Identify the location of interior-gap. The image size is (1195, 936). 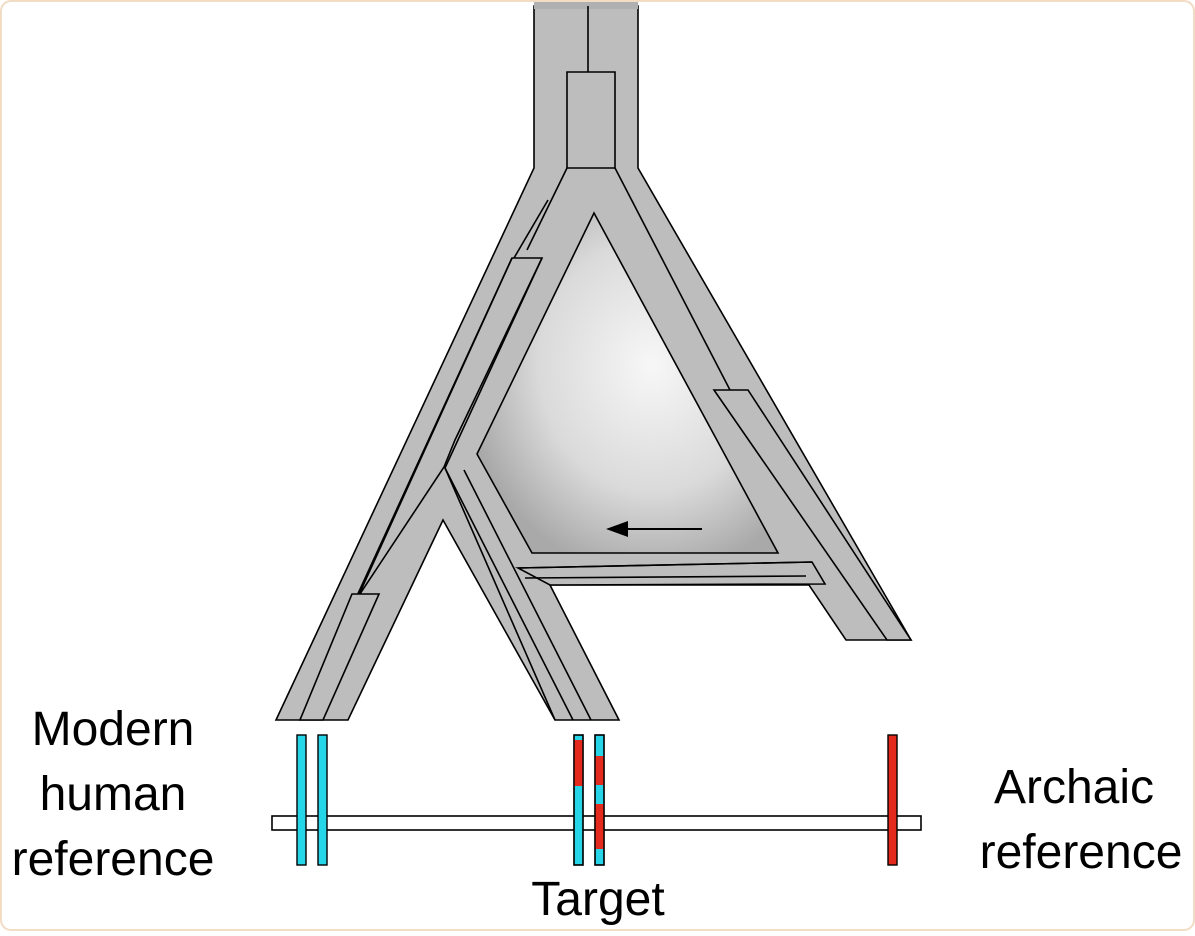
(628, 382).